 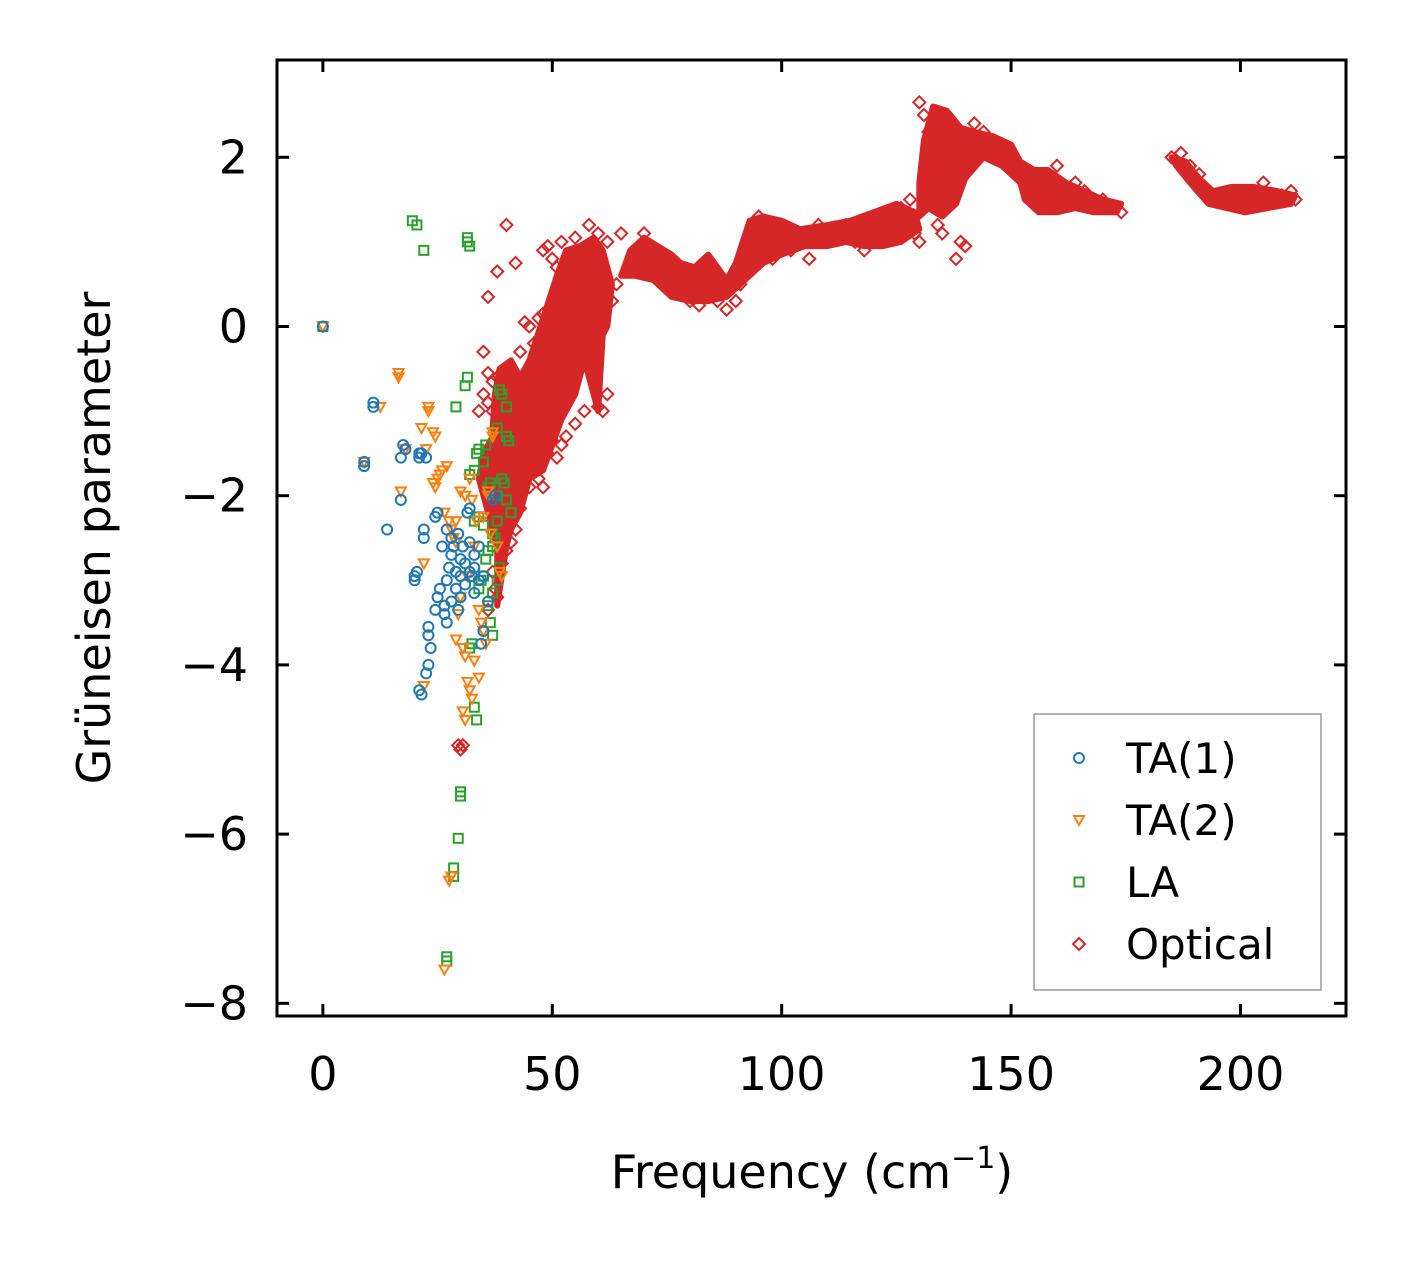 What do you see at coordinates (233, 157) in the screenshot?
I see `y-tick-label: 2` at bounding box center [233, 157].